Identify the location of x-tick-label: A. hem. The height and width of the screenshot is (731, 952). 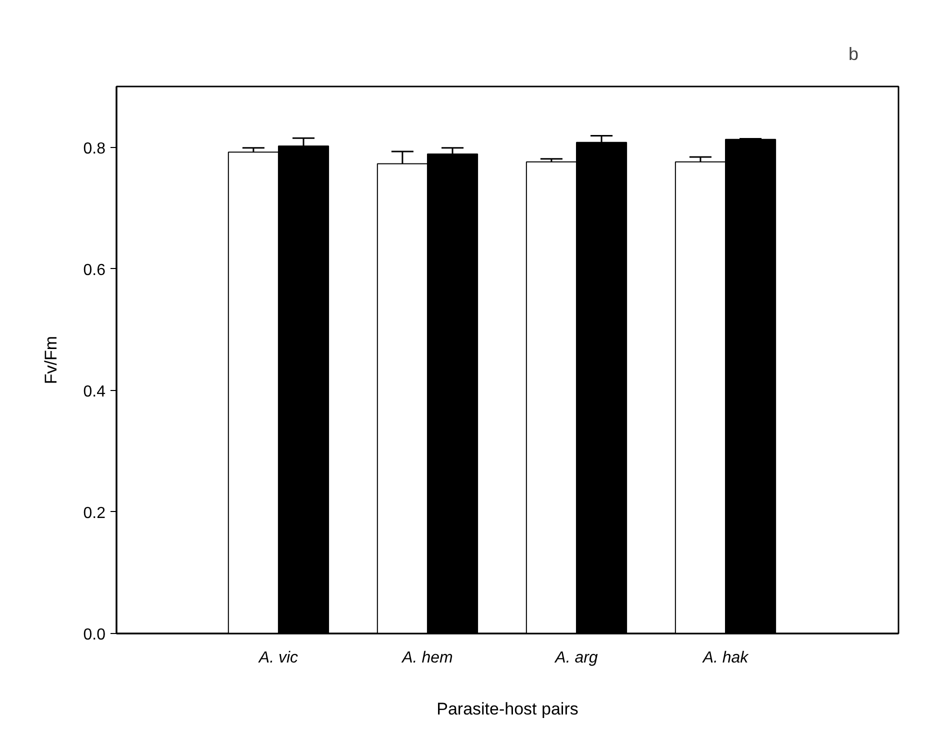
(427, 658).